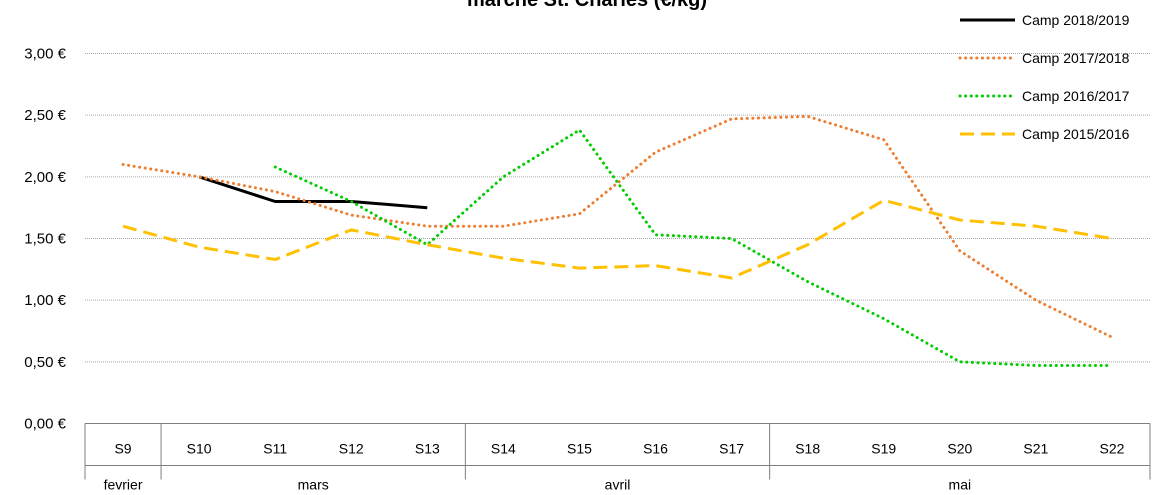 The height and width of the screenshot is (495, 1154). Describe the element at coordinates (45, 177) in the screenshot. I see `y-tick-label: 2,00 €` at that location.